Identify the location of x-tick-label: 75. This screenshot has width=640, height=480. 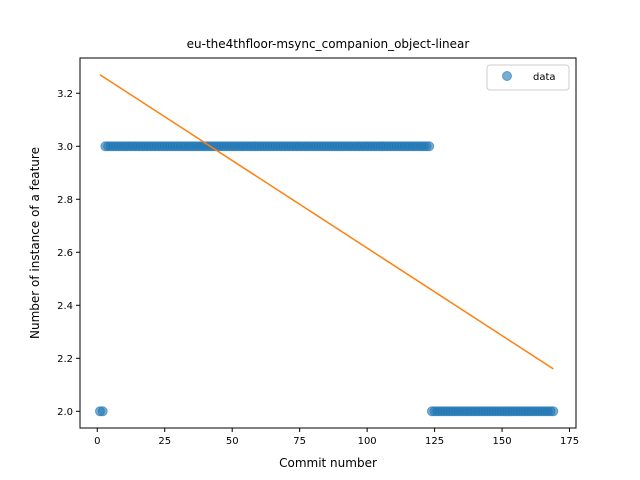
(299, 441).